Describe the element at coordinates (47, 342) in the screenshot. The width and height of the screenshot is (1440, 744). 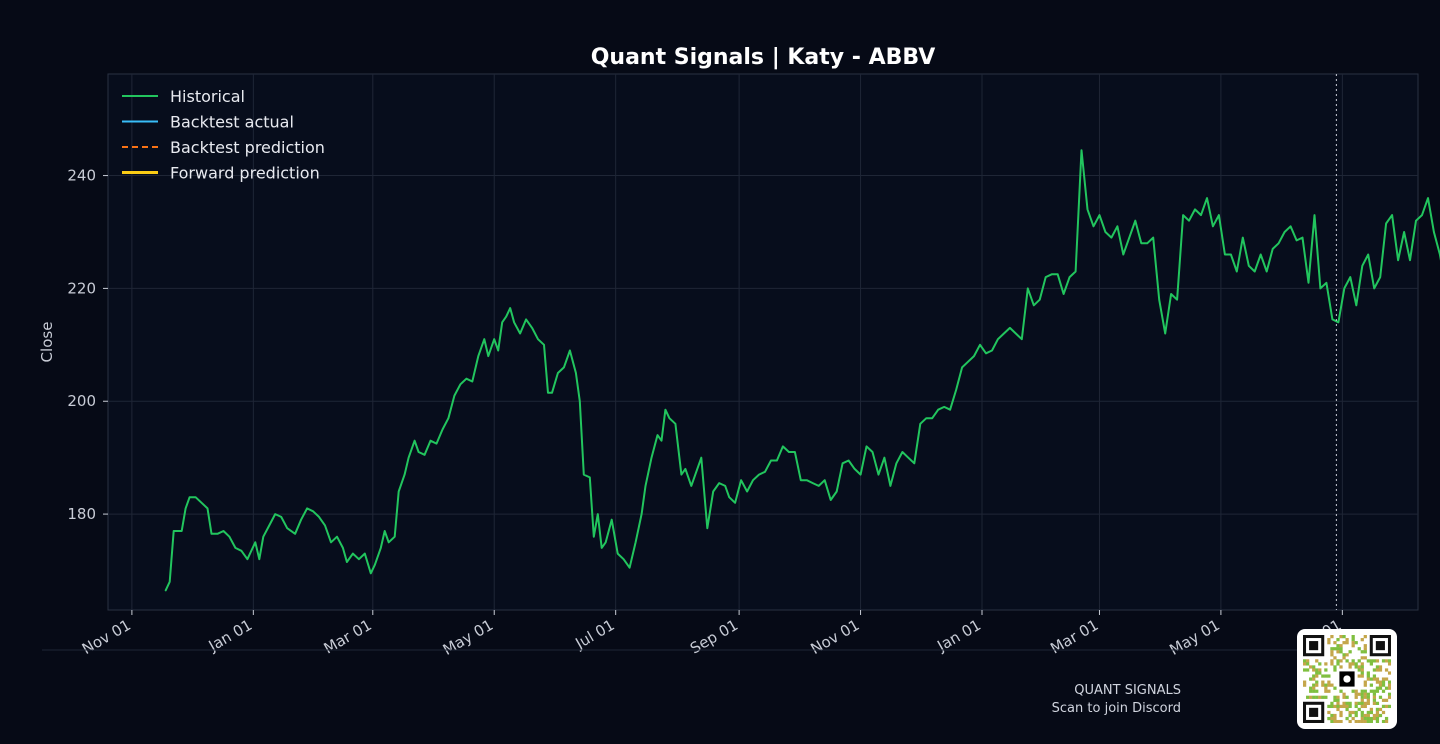
I see `y-axis-label: Close` at that location.